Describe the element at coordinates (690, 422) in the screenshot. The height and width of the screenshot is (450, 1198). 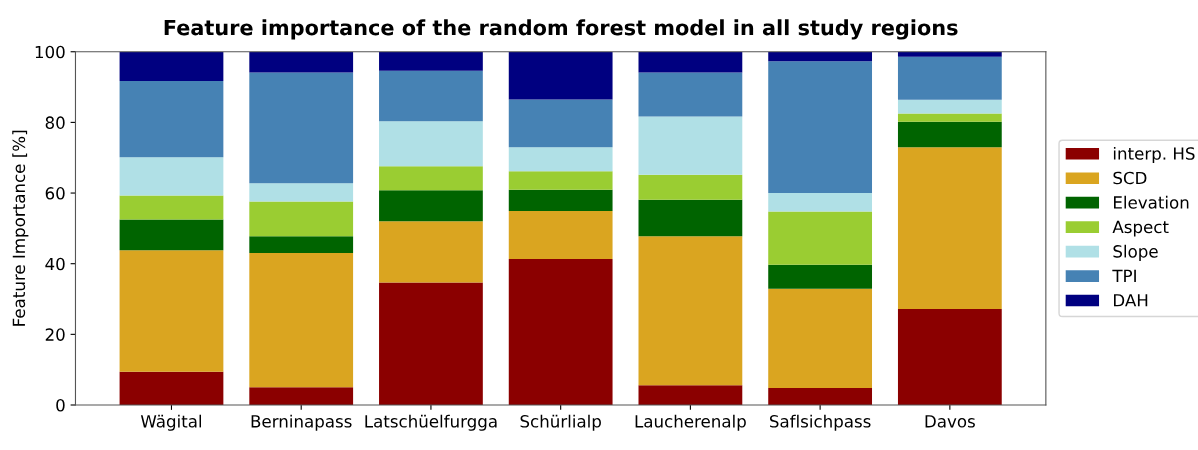
I see `x-tick-label: Laucherenalp` at that location.